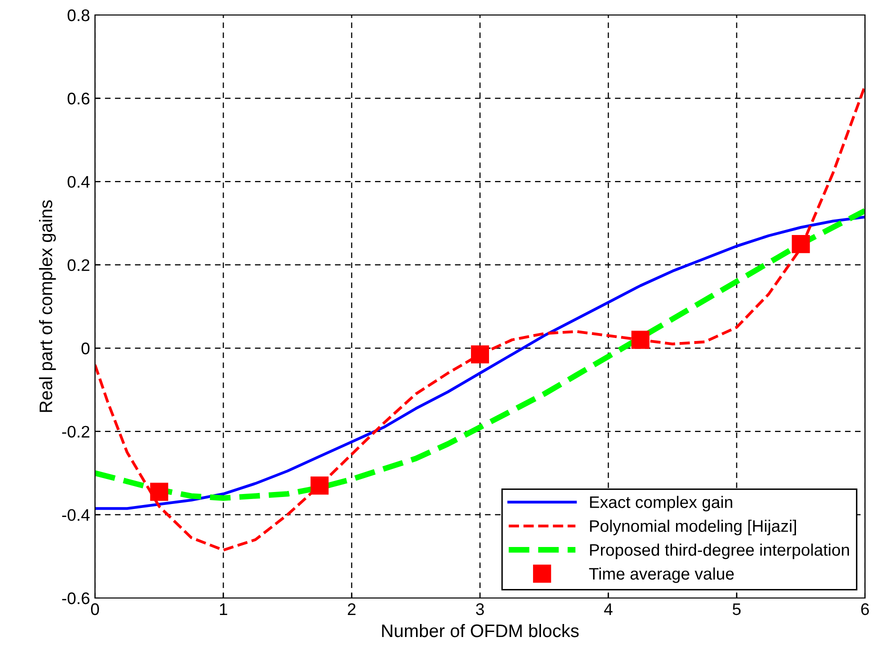  I want to click on x-tick-label: 3, so click(480, 609).